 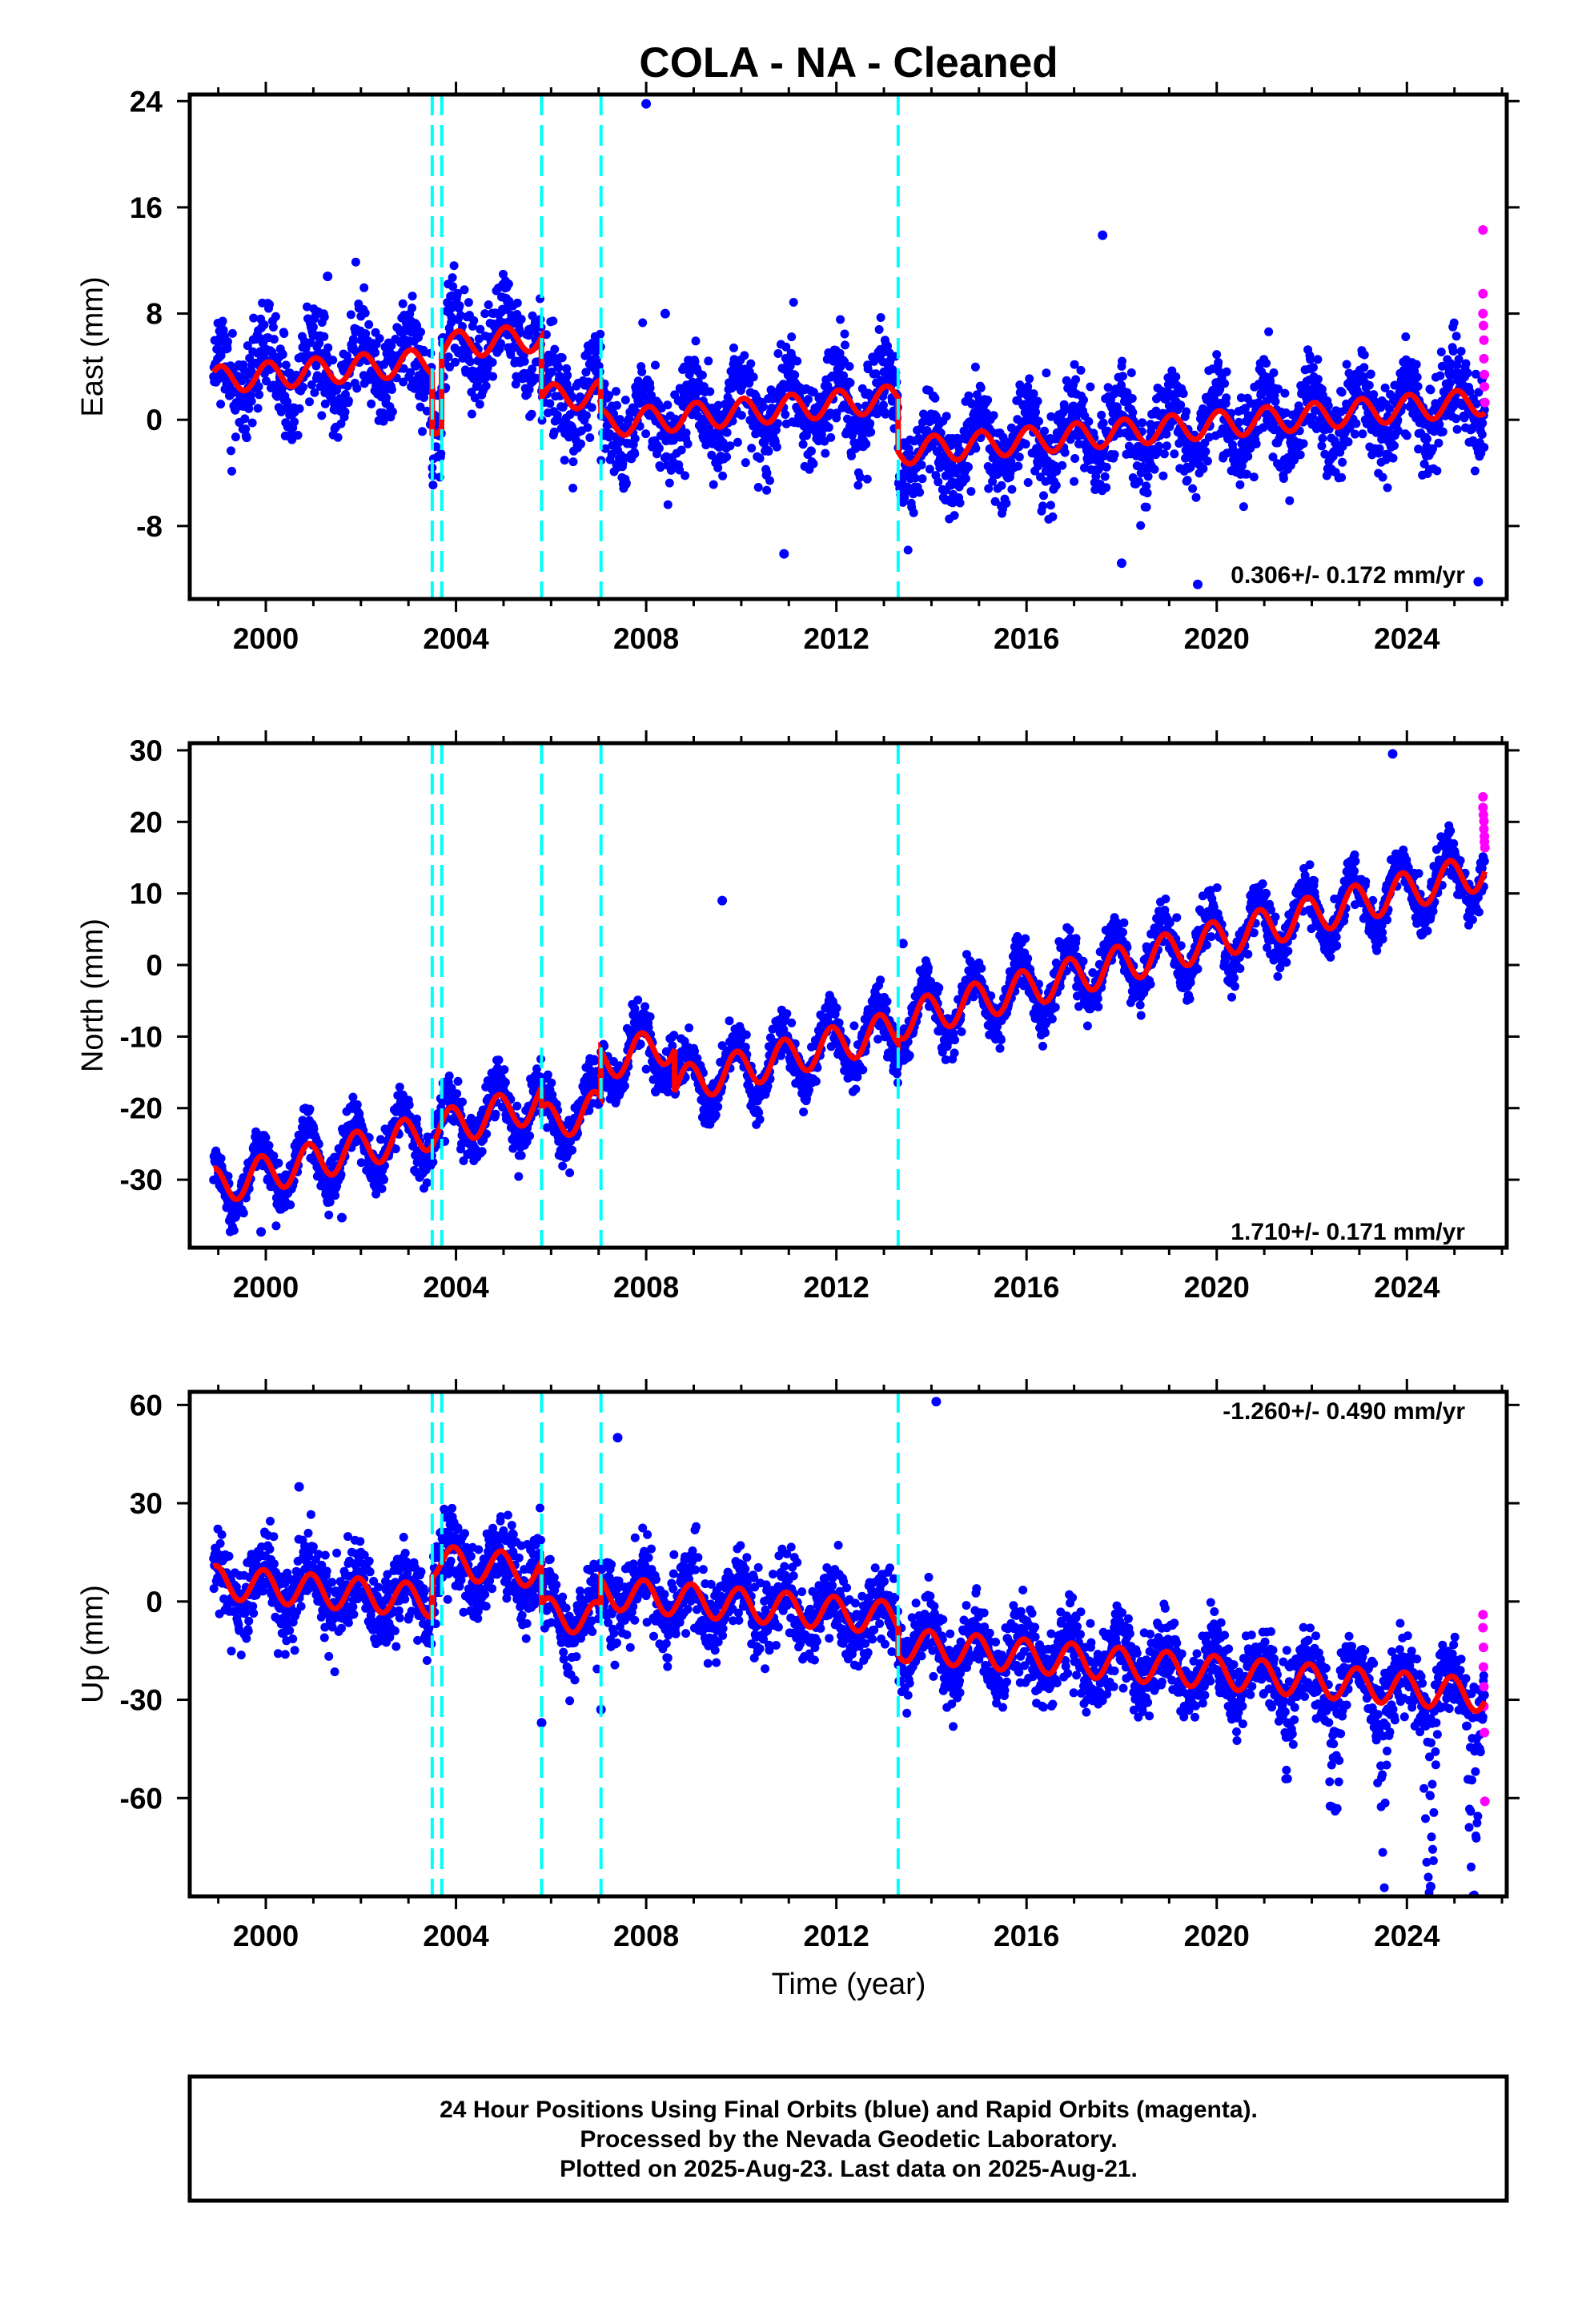 I want to click on figure-title: COLA - NA - Cleaned, so click(x=848, y=62).